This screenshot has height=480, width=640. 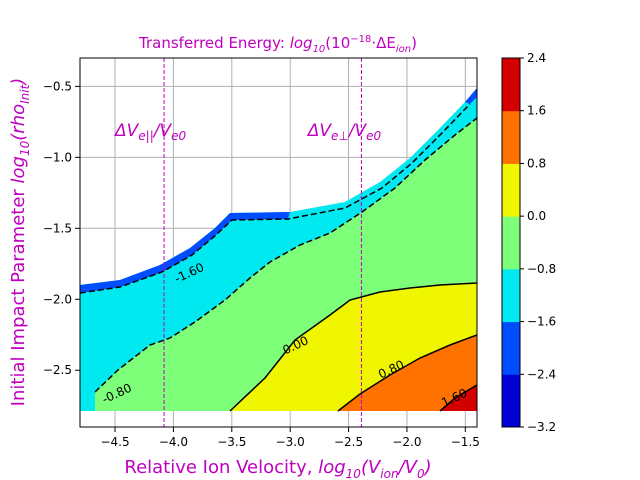 What do you see at coordinates (57, 86) in the screenshot?
I see `y-tick-label: −0.5` at bounding box center [57, 86].